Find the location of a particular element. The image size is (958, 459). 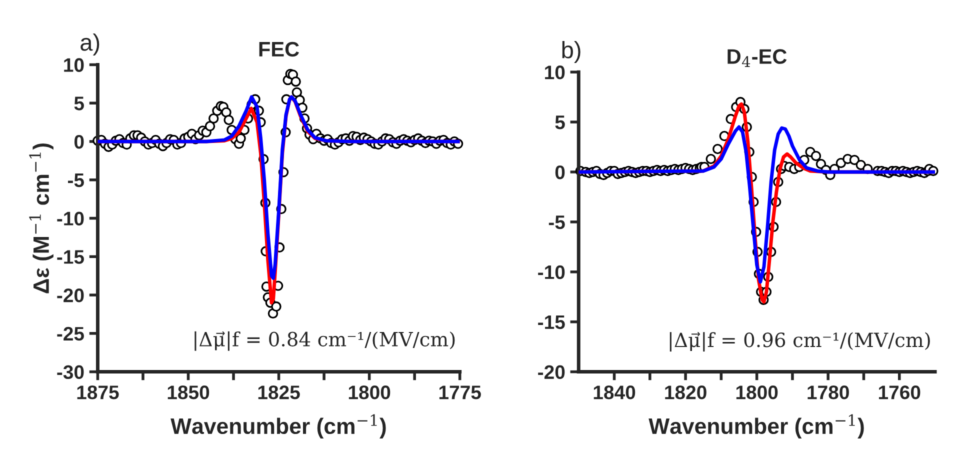

text: a) is located at coordinates (90, 44).